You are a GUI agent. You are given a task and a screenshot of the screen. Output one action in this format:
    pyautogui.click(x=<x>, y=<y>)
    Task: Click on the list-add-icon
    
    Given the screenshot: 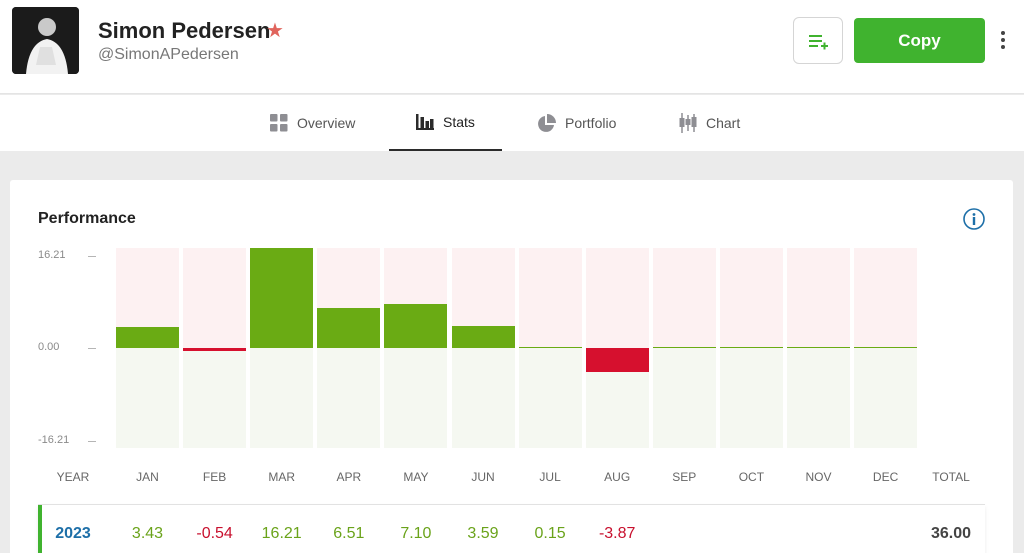 What is the action you would take?
    pyautogui.click(x=818, y=41)
    